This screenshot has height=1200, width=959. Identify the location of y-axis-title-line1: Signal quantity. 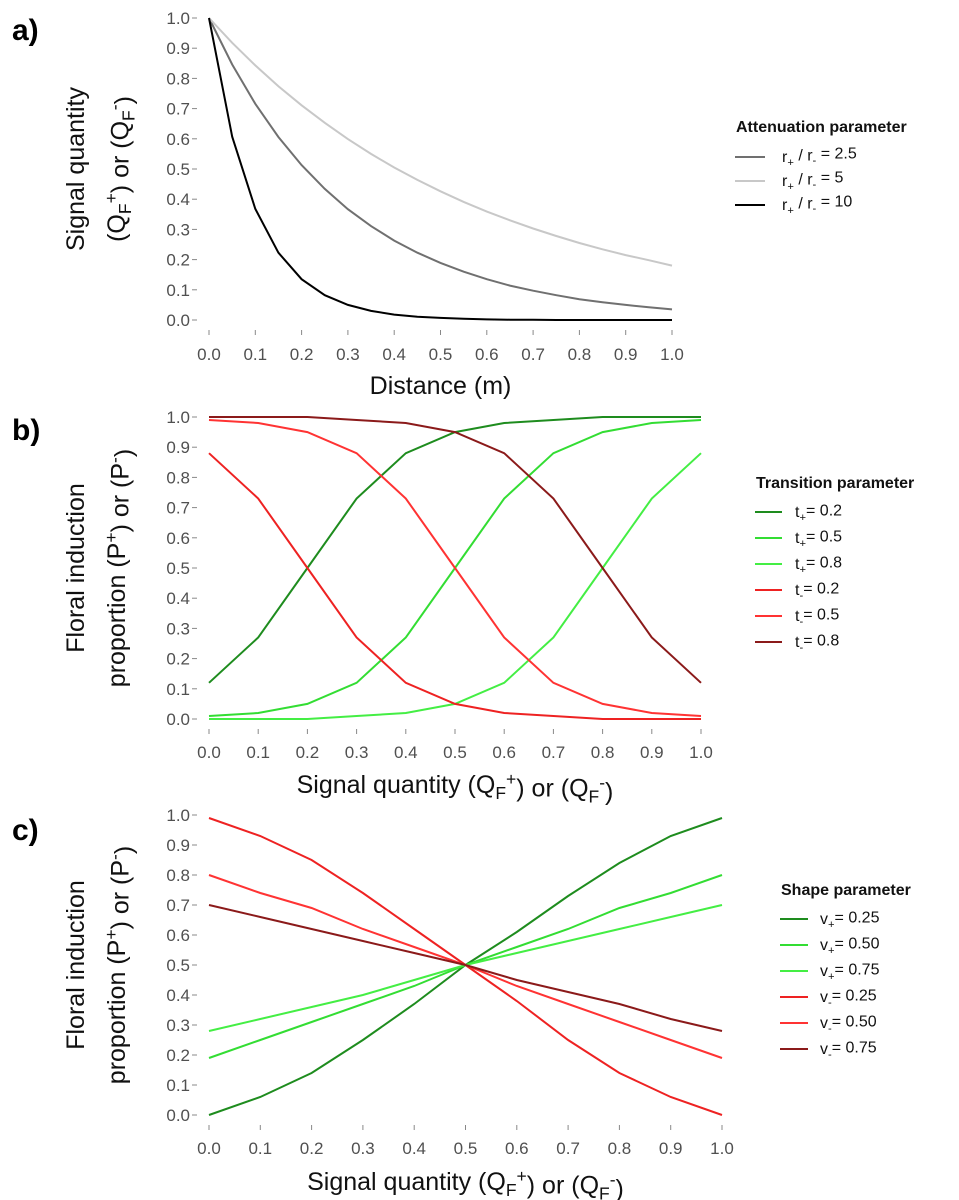
(76, 169).